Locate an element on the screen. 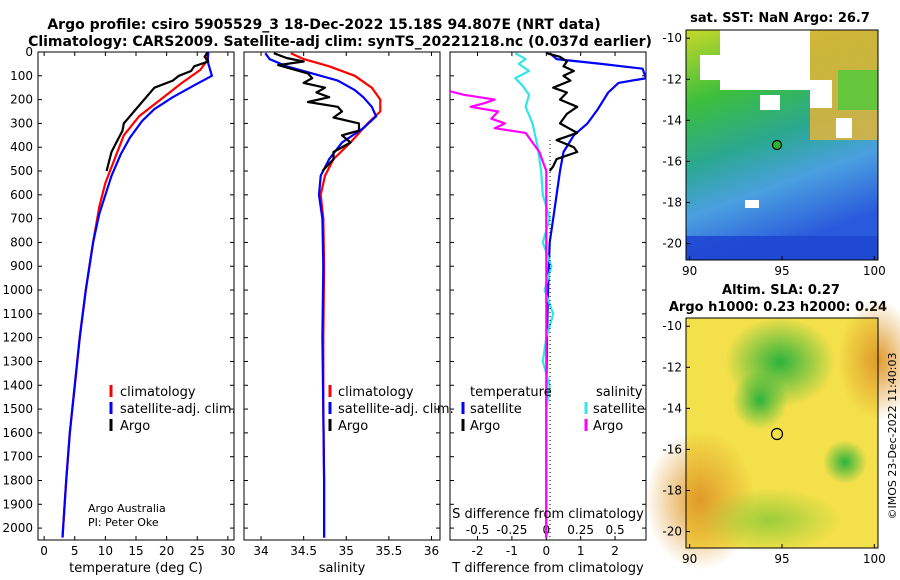 This screenshot has height=580, width=900. sla-orange-east is located at coordinates (869, 360).